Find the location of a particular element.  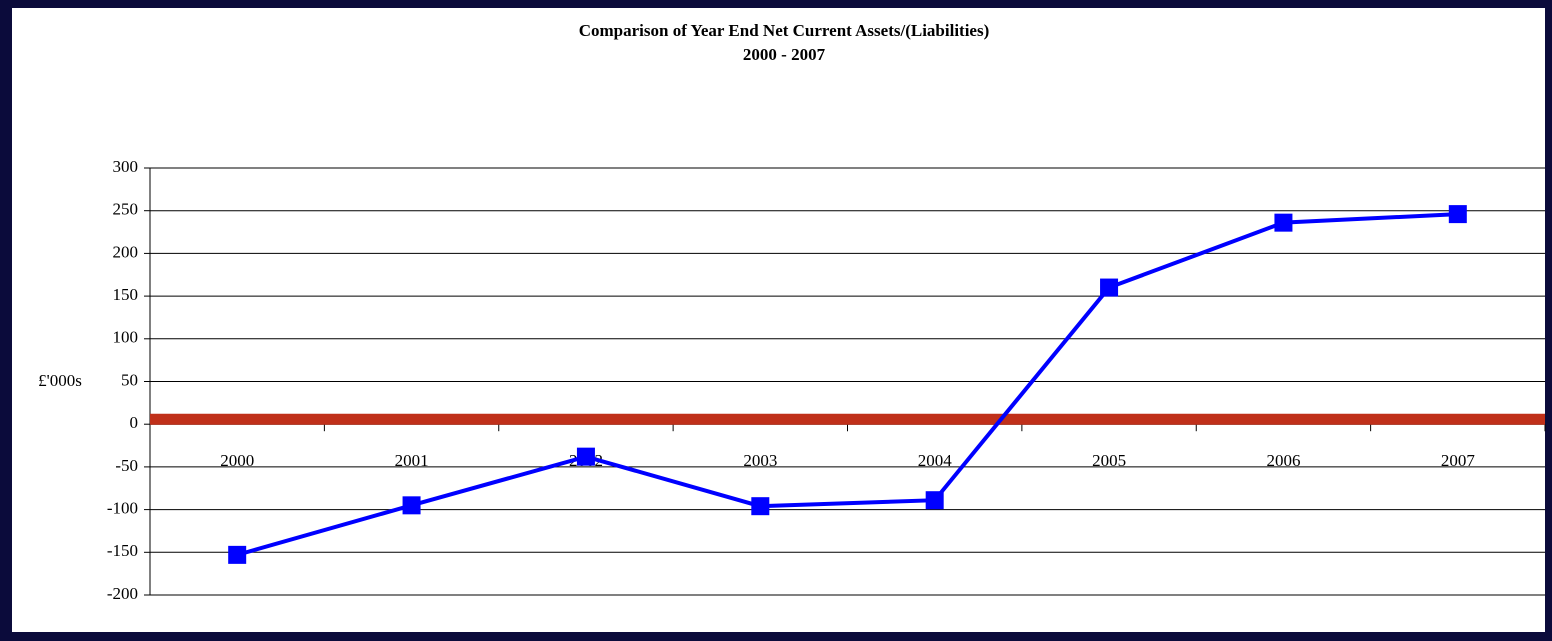

chart-subtitle: 2000 - 2007 is located at coordinates (784, 54).